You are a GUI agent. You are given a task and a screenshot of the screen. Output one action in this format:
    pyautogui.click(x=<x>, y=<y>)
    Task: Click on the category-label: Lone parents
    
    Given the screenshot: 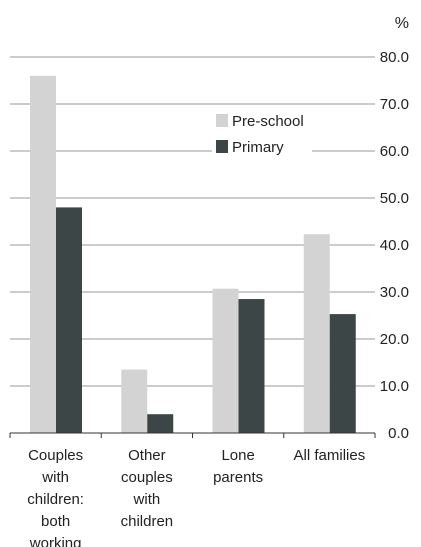 What is the action you would take?
    pyautogui.click(x=238, y=466)
    